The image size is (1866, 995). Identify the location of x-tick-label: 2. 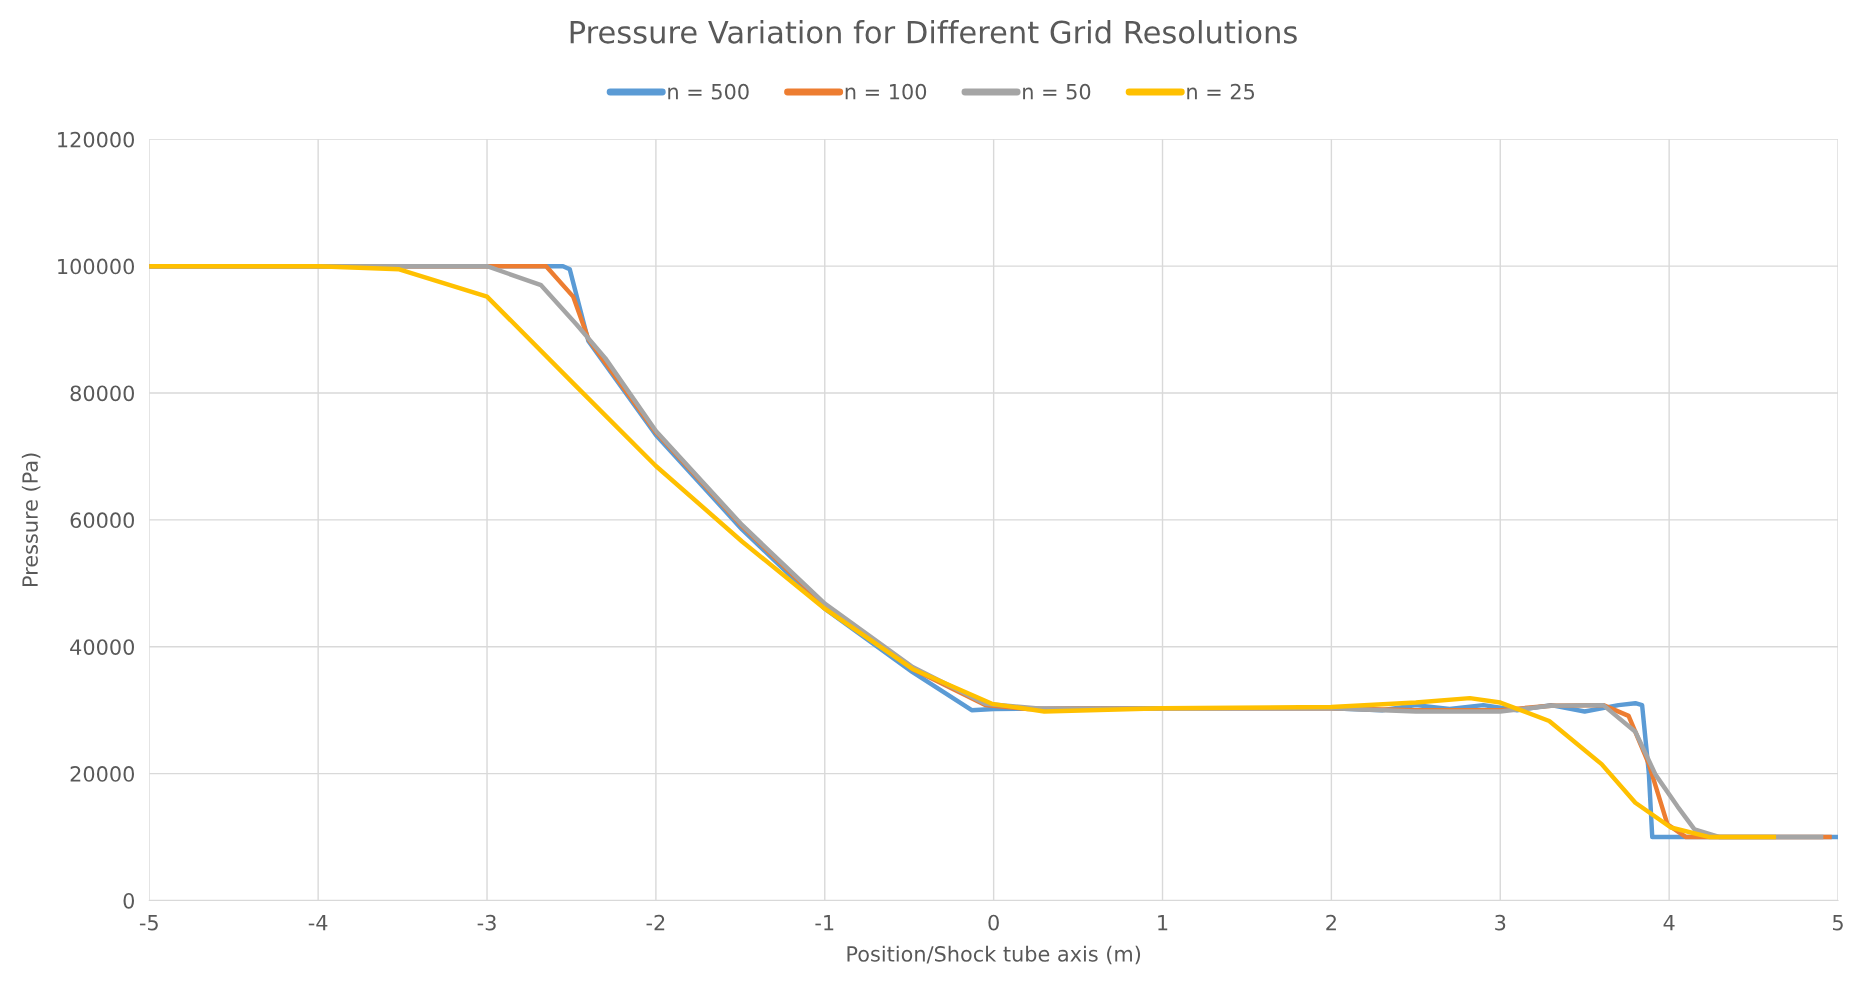
(1331, 922).